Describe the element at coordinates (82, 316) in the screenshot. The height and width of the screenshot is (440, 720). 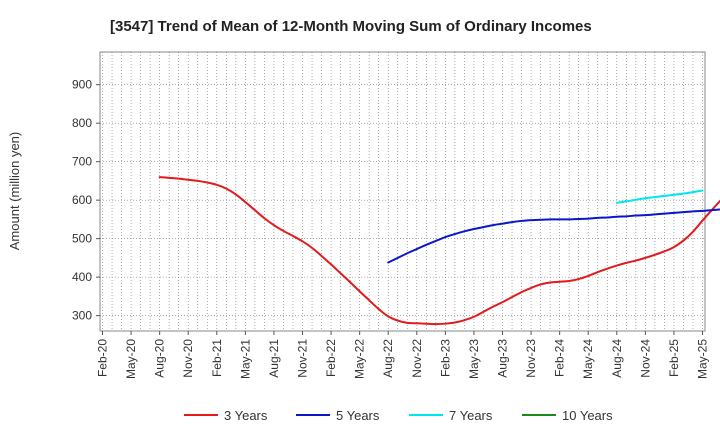
I see `y-tick-label: 300` at that location.